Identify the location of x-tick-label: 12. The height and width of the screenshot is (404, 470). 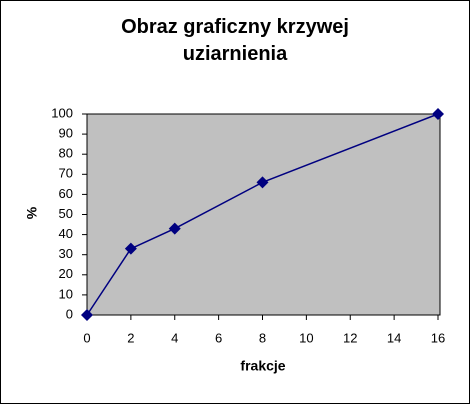
(350, 337).